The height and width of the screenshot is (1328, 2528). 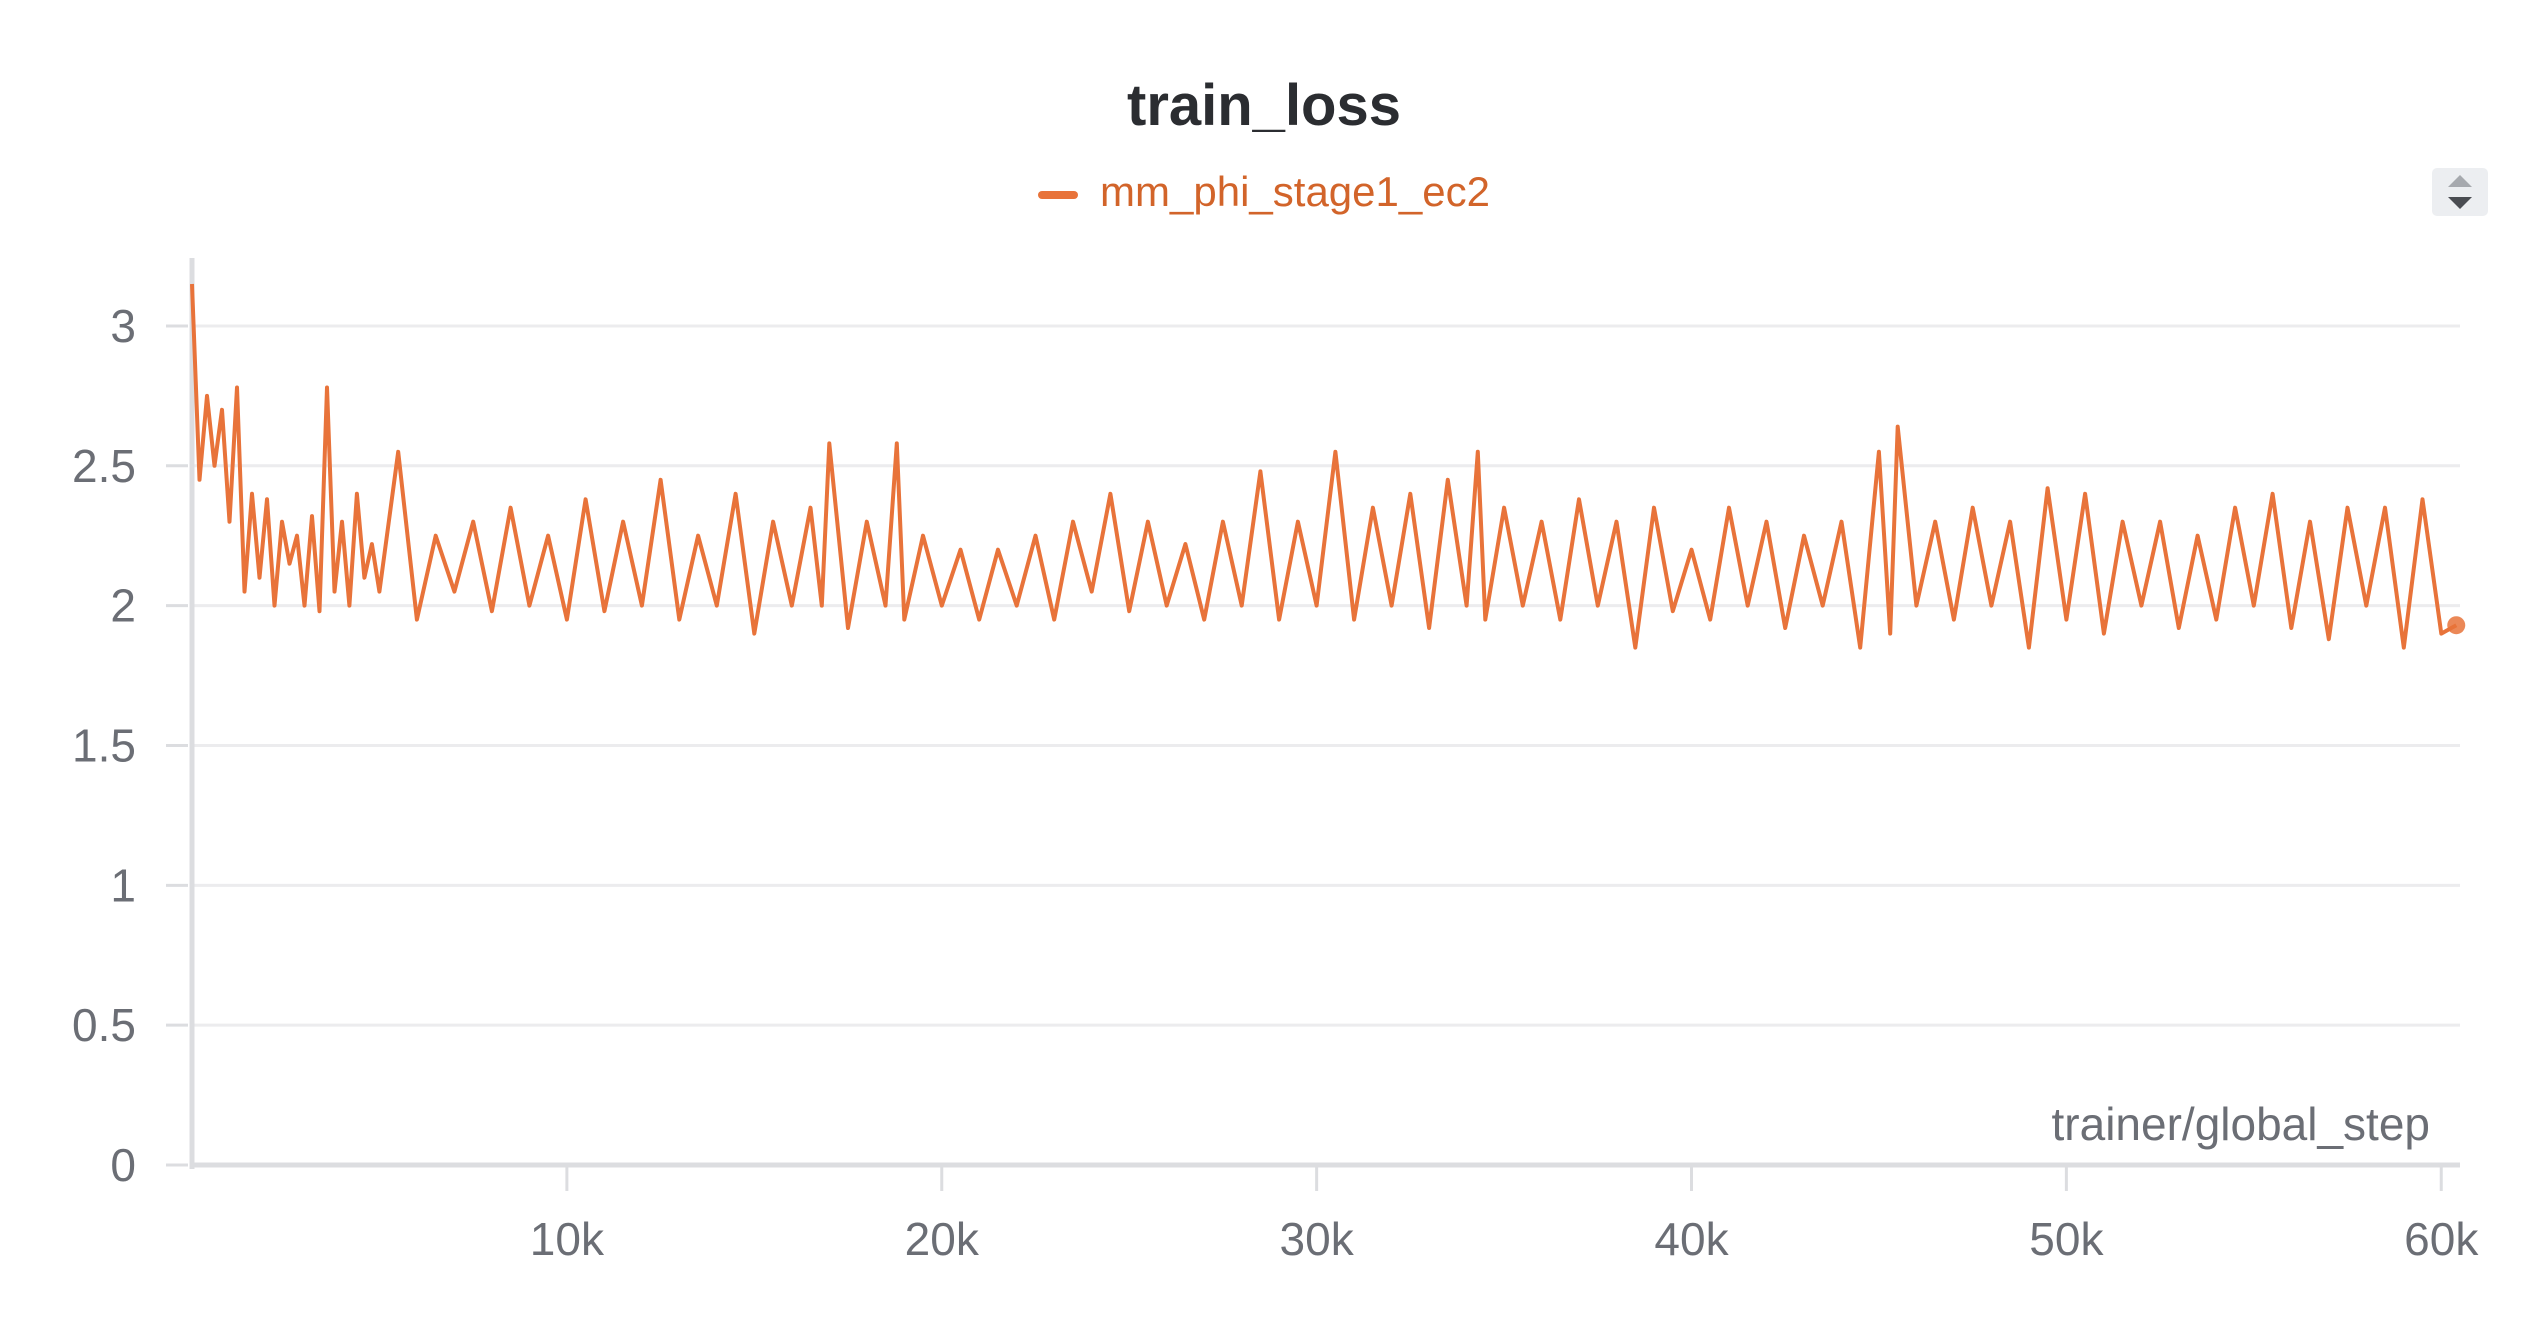 I want to click on y-tick-label: 2, so click(x=123, y=606).